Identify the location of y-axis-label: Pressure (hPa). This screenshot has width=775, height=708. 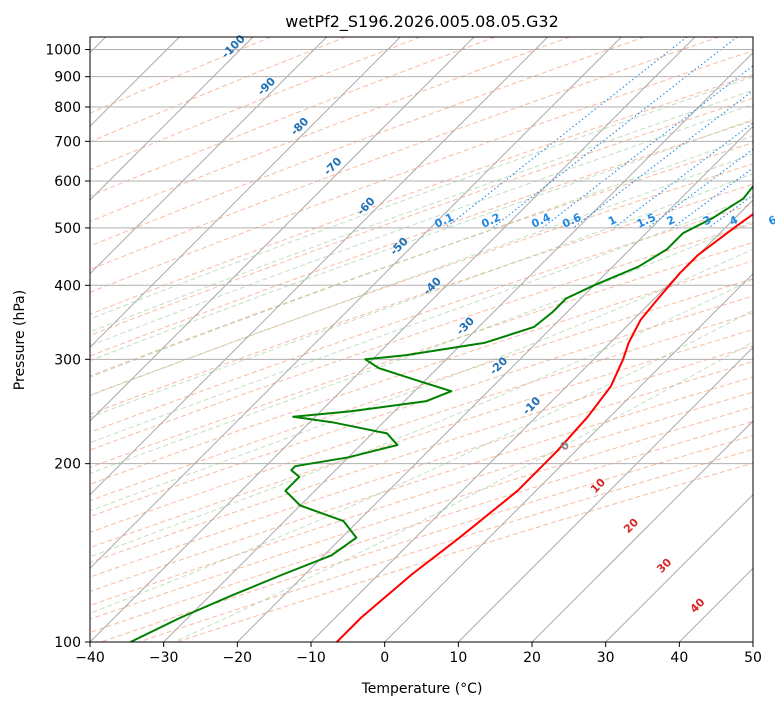
(20, 340).